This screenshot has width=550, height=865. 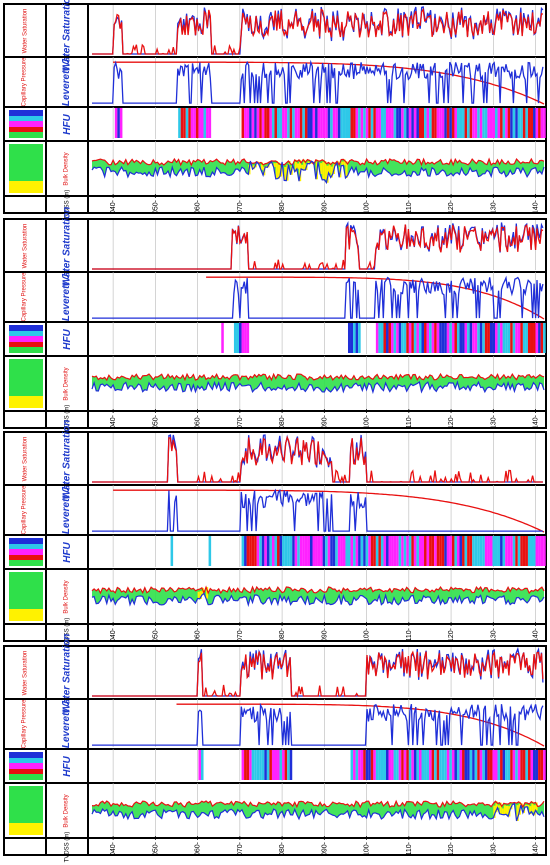 What do you see at coordinates (318, 674) in the screenshot?
I see `sw-series-red` at bounding box center [318, 674].